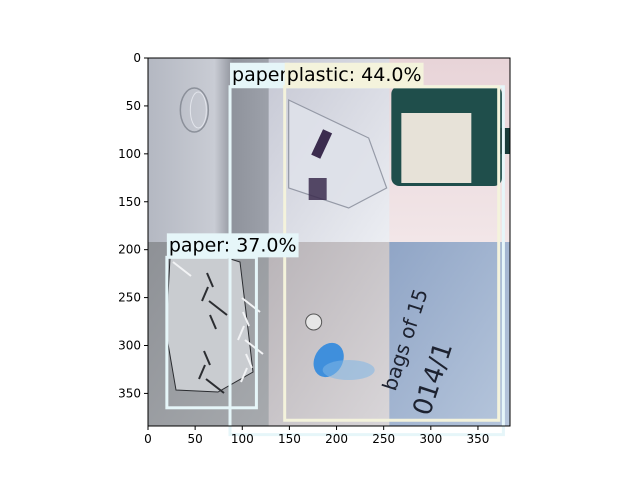 This screenshot has width=640, height=480. I want to click on tile-bg, so click(329, 334).